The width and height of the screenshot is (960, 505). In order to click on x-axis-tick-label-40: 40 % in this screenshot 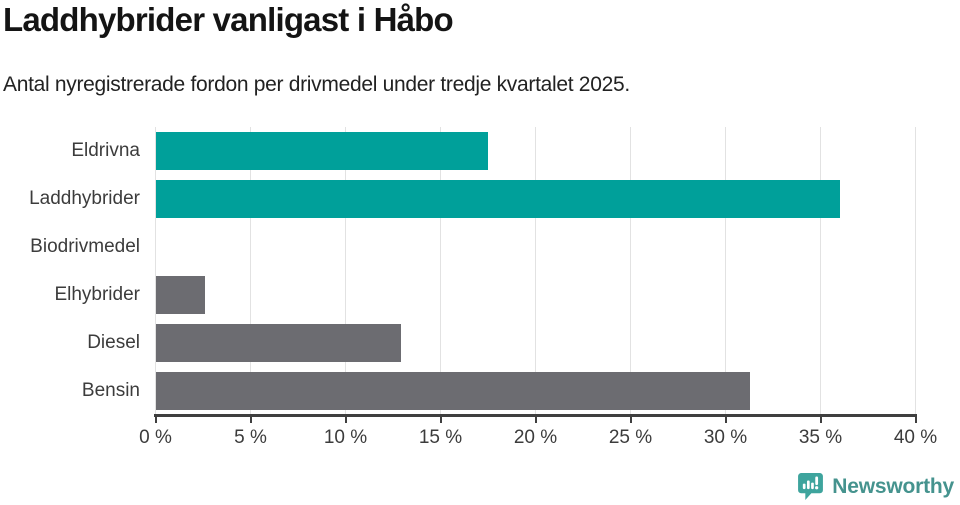, I will do `click(915, 437)`.